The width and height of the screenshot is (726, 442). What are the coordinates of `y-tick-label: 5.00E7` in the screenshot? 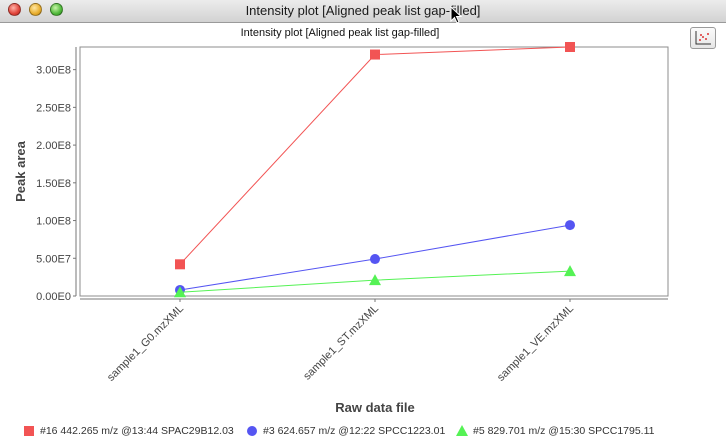 It's located at (53, 259).